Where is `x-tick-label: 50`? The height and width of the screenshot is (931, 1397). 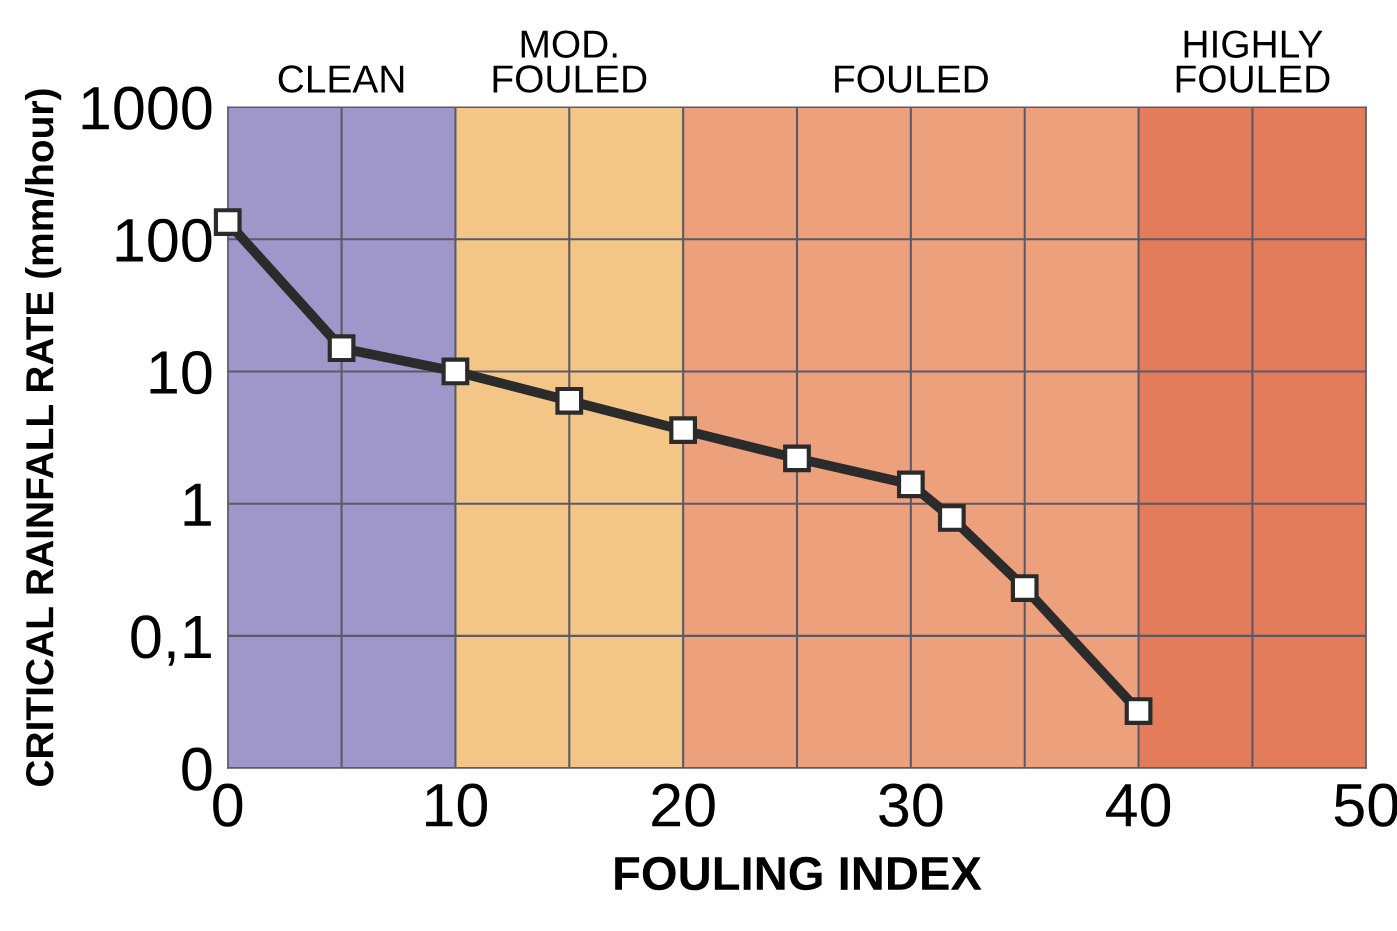
x-tick-label: 50 is located at coordinates (1365, 805).